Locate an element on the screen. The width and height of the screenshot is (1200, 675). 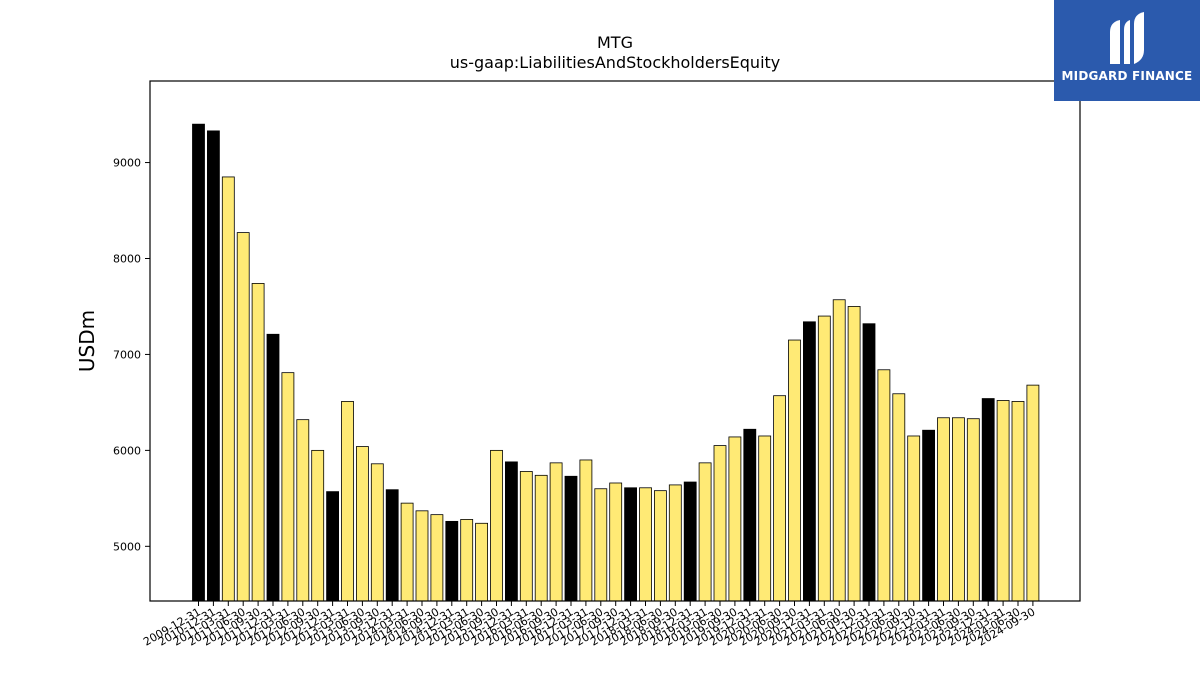
y-axis-label: USDm is located at coordinates (87, 341).